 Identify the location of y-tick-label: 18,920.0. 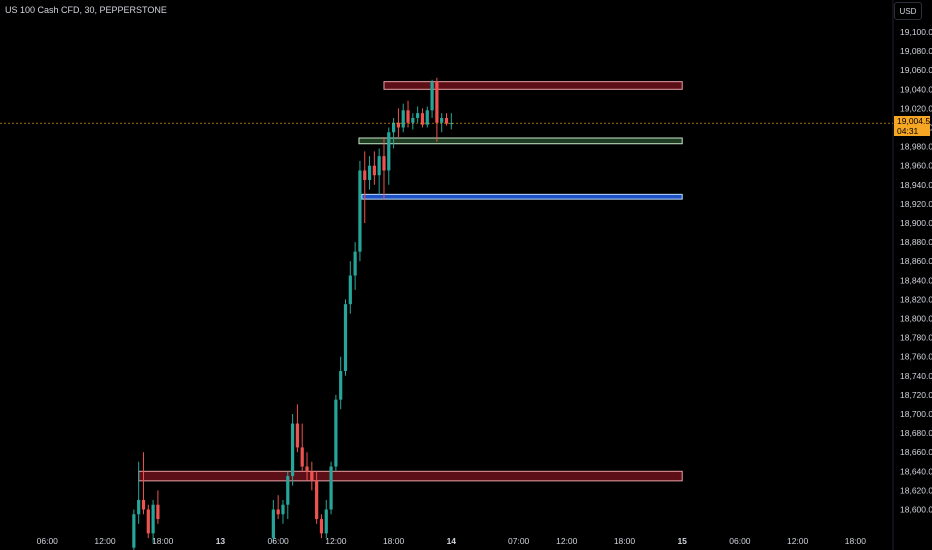
(916, 204).